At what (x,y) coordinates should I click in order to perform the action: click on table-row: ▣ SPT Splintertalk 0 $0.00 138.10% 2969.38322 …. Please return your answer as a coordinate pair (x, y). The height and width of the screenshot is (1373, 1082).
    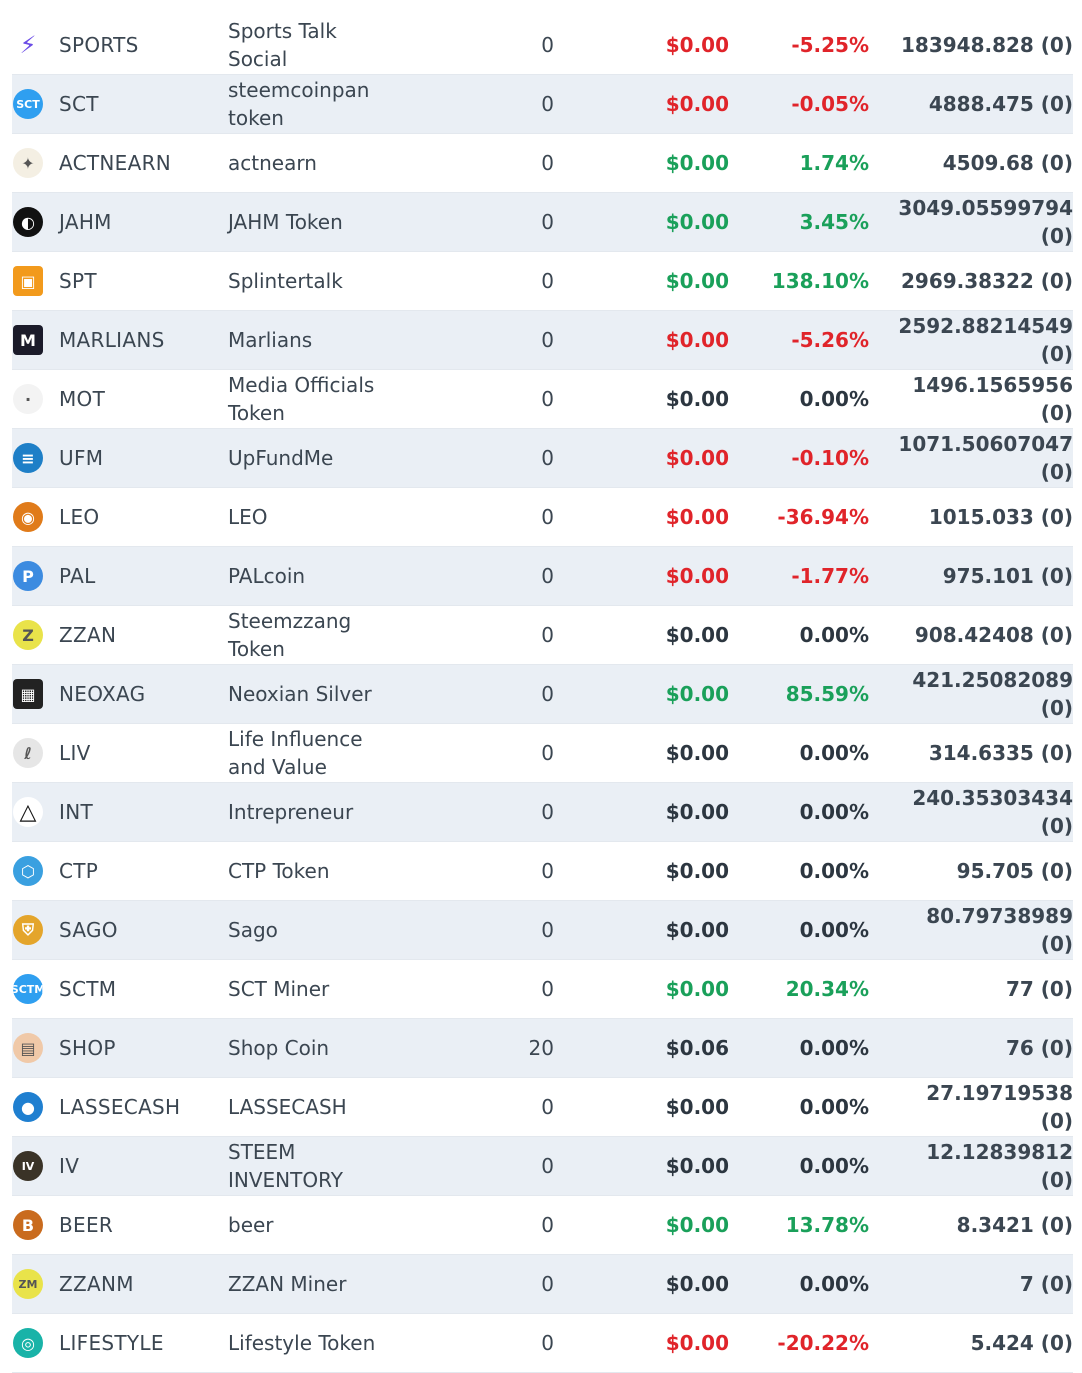
    Looking at the image, I should click on (542, 281).